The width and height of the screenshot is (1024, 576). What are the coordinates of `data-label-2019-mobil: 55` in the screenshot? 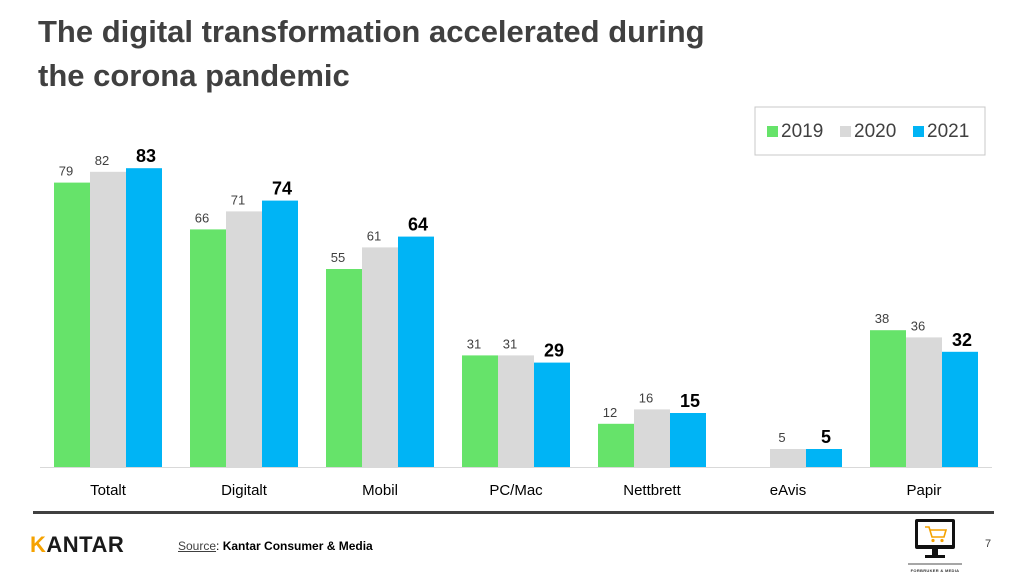 It's located at (338, 257).